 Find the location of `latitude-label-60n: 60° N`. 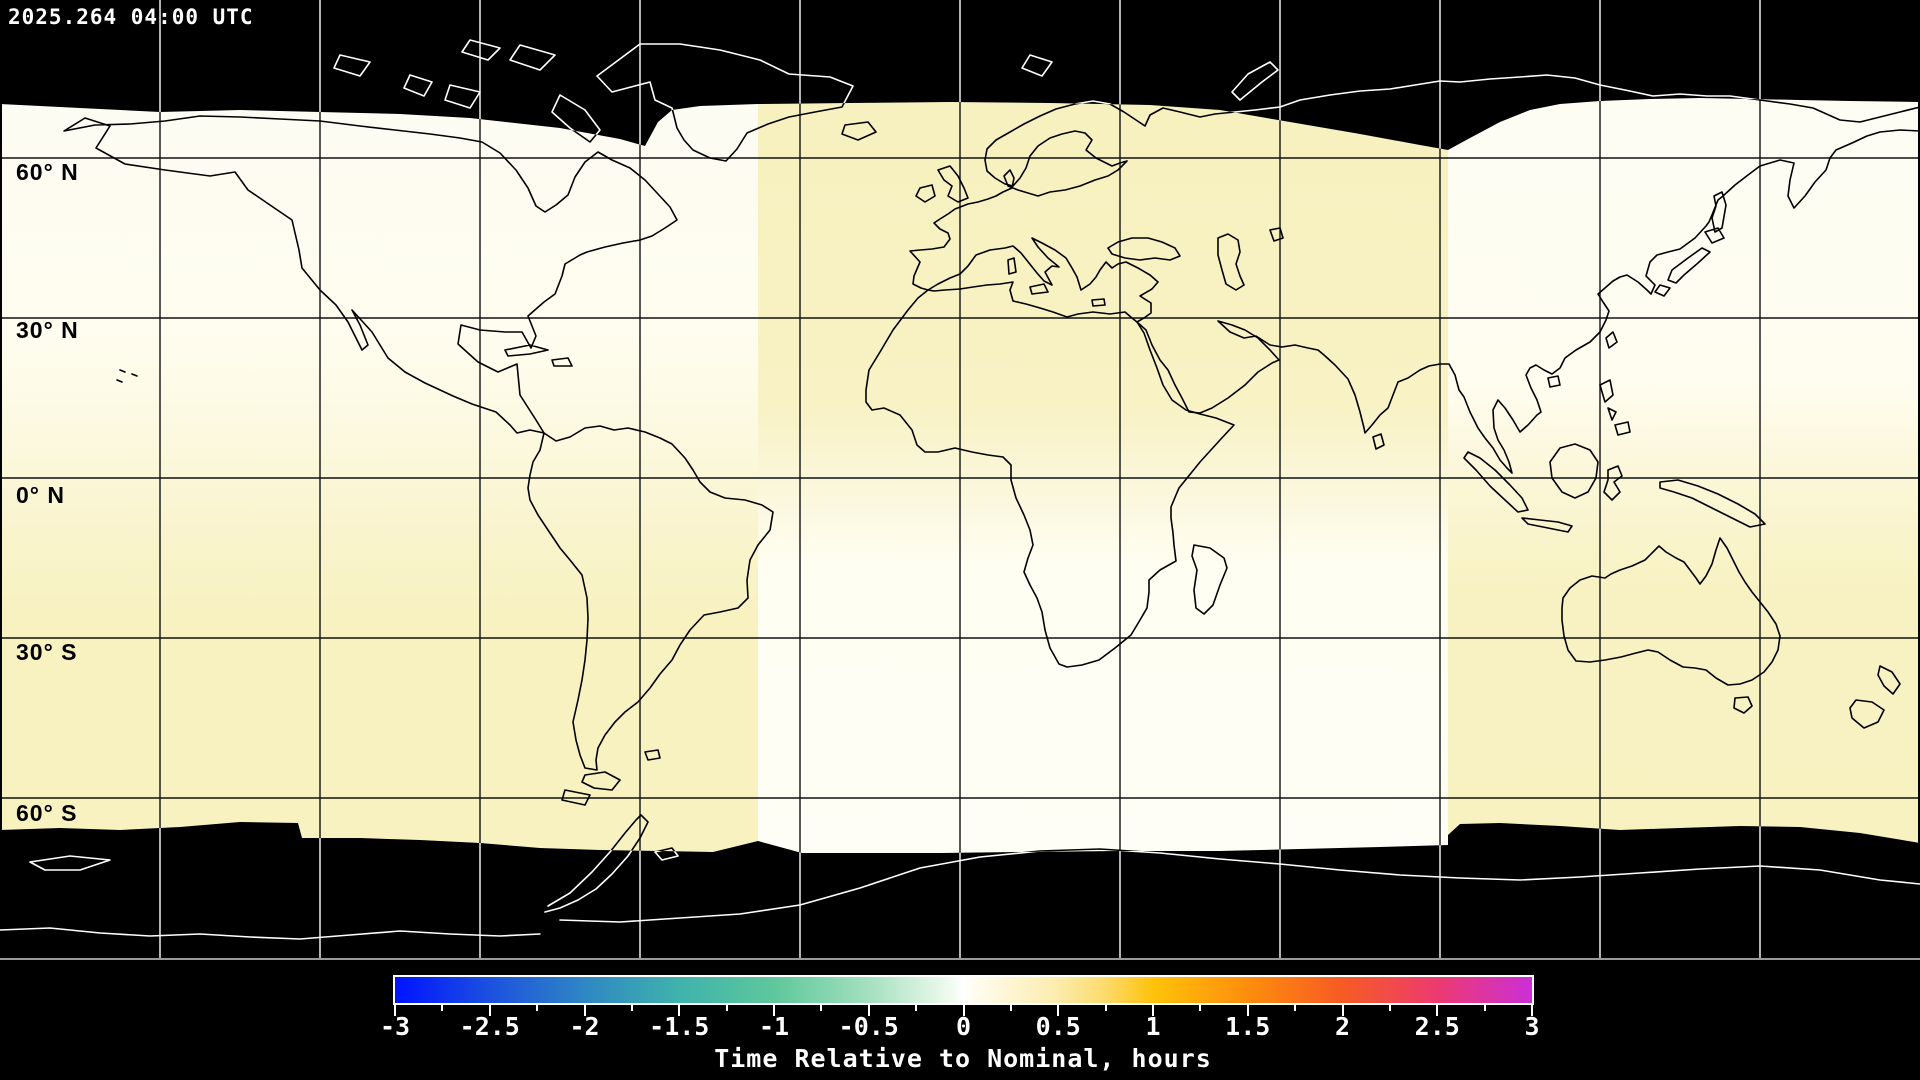

latitude-label-60n: 60° N is located at coordinates (47, 172).